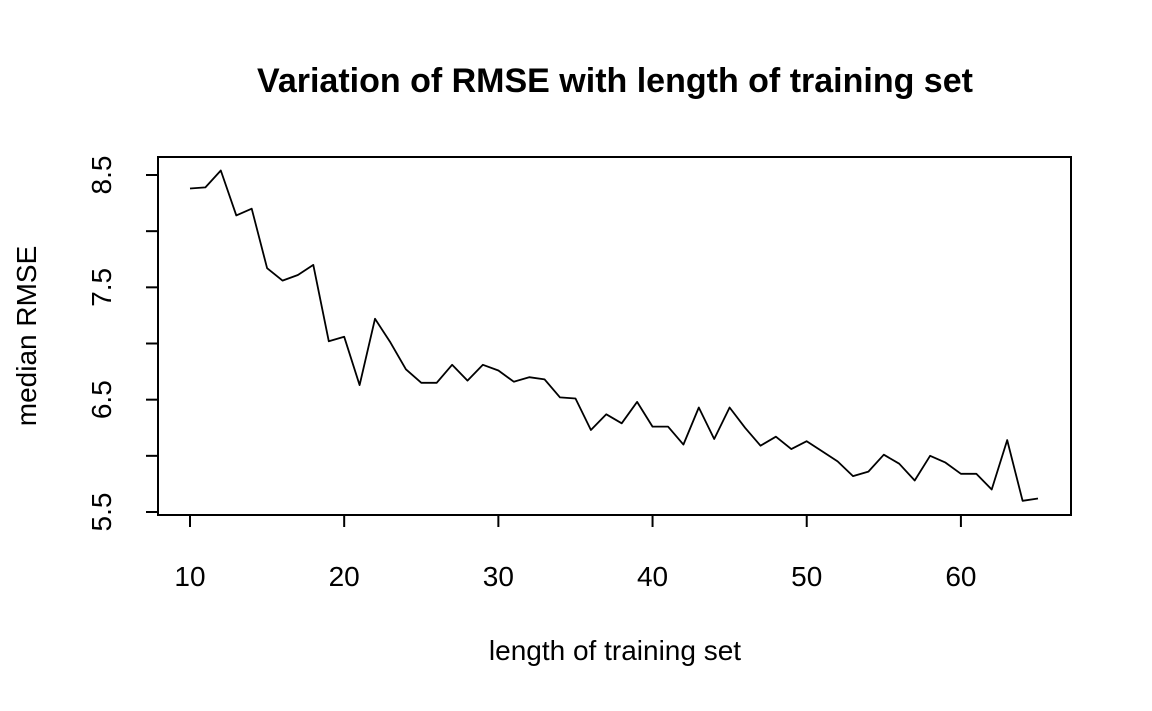 This screenshot has width=1152, height=711. What do you see at coordinates (498, 576) in the screenshot?
I see `x-tick-label: 30` at bounding box center [498, 576].